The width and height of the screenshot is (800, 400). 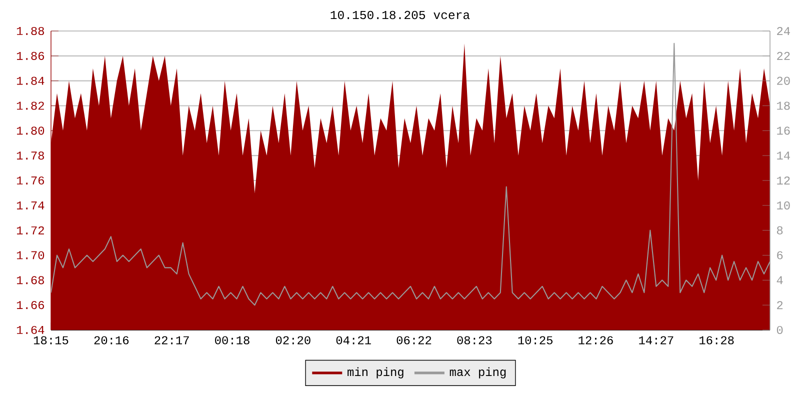 I want to click on y-tick-label: 1.68, so click(x=30, y=280).